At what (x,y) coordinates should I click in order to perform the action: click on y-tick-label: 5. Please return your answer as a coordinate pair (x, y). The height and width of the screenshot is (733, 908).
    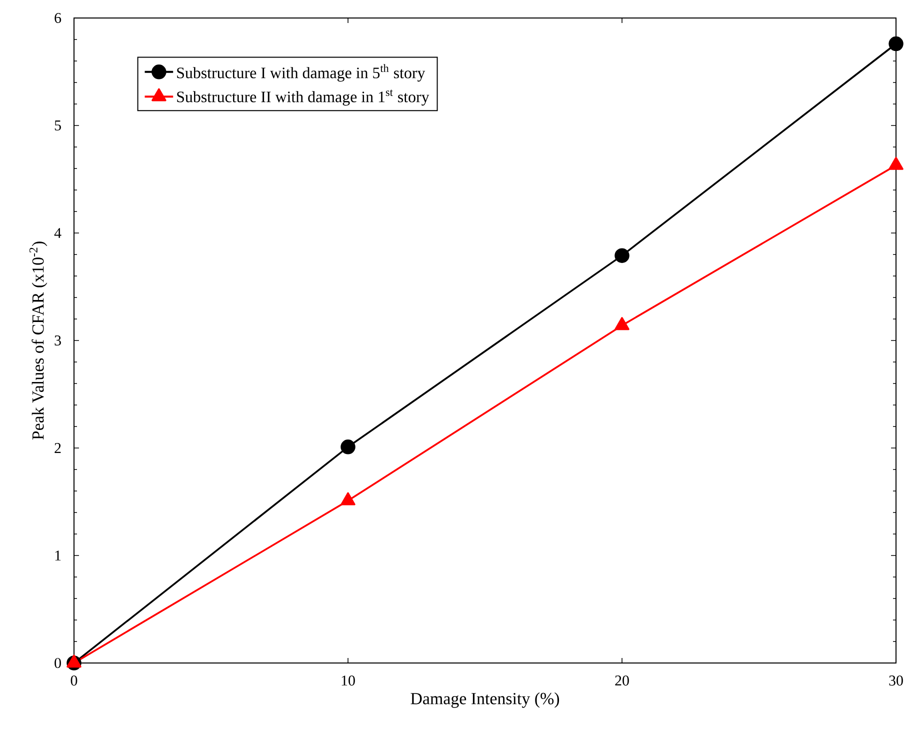
    Looking at the image, I should click on (57, 125).